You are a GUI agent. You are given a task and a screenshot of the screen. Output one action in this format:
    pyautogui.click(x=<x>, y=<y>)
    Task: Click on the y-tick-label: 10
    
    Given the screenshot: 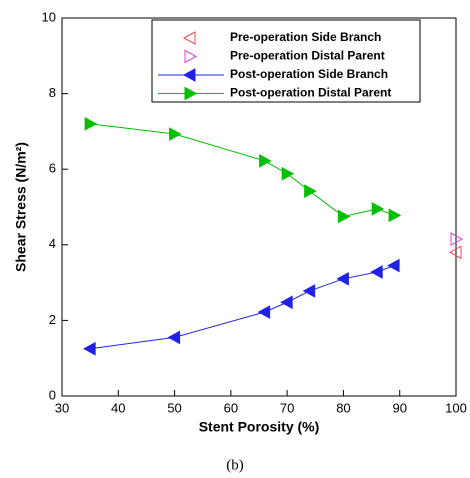 What is the action you would take?
    pyautogui.click(x=49, y=16)
    